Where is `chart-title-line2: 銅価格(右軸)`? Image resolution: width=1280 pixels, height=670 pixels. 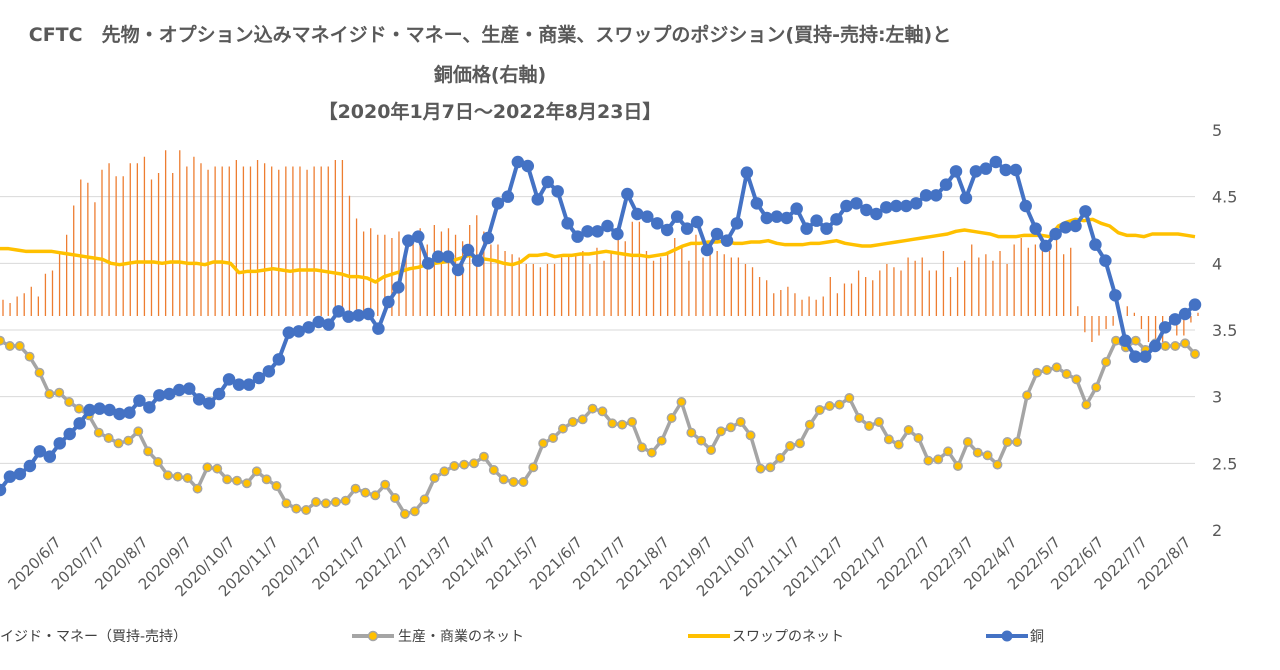
chart-title-line2: 銅価格(右軸) is located at coordinates (490, 75).